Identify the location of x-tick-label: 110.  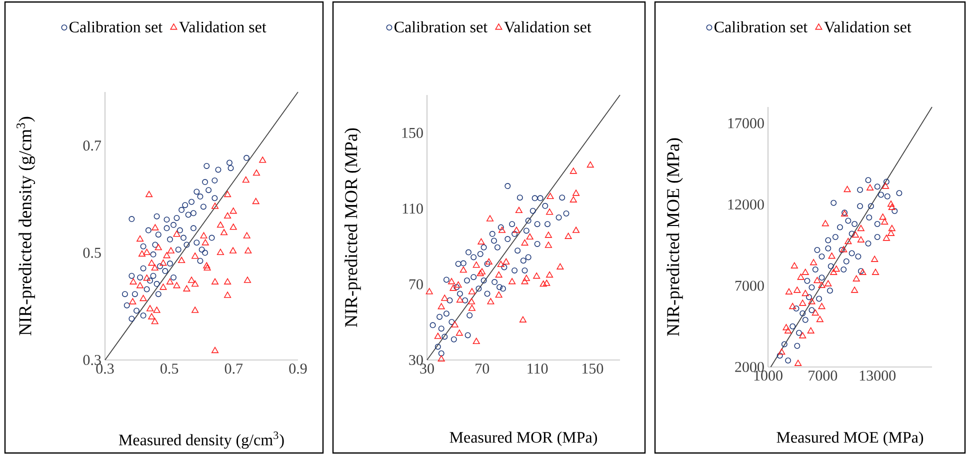
(538, 369).